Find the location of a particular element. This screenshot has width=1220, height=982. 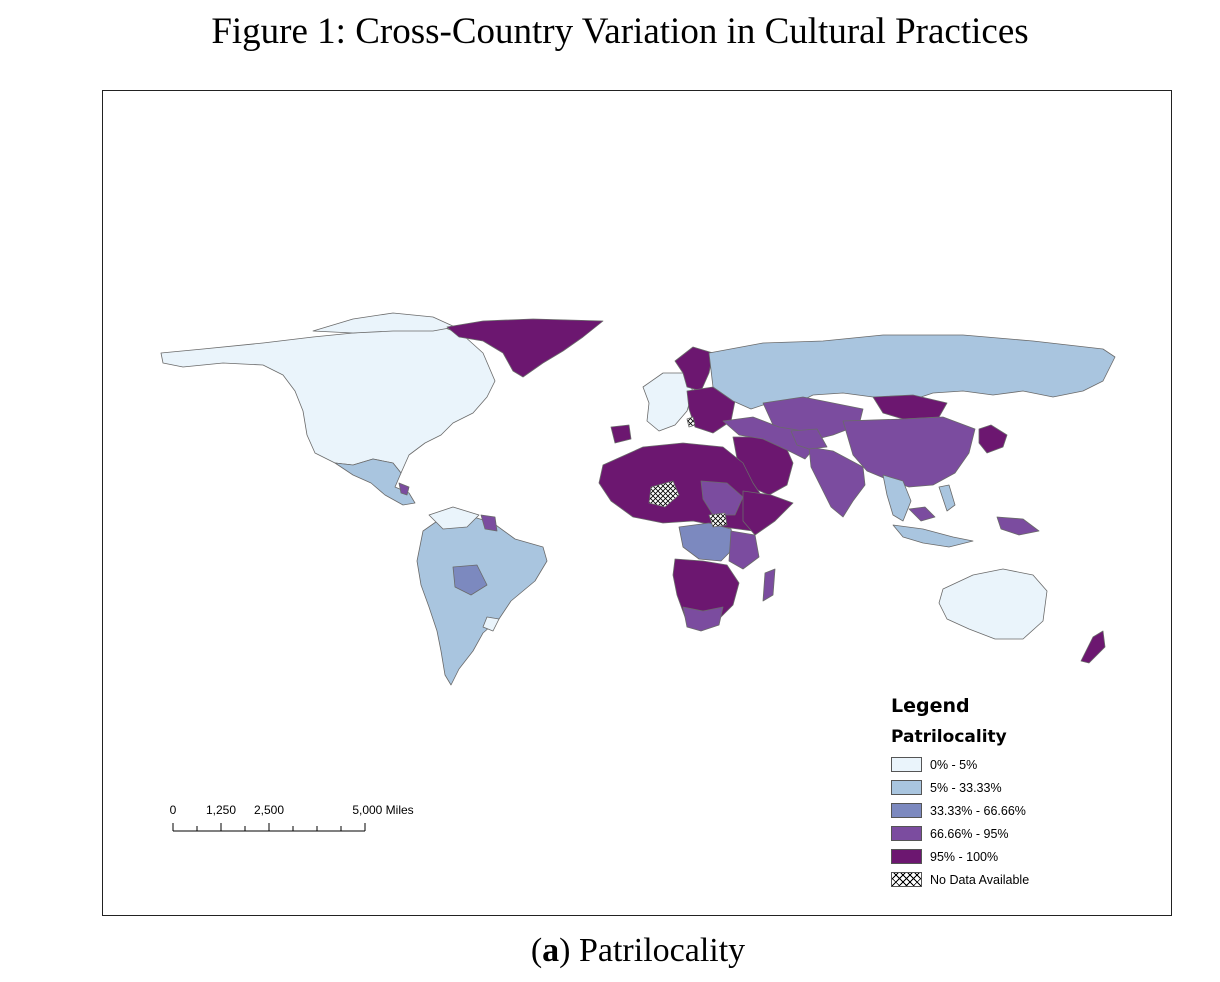

scale-label-1250: 1,250 is located at coordinates (221, 810).